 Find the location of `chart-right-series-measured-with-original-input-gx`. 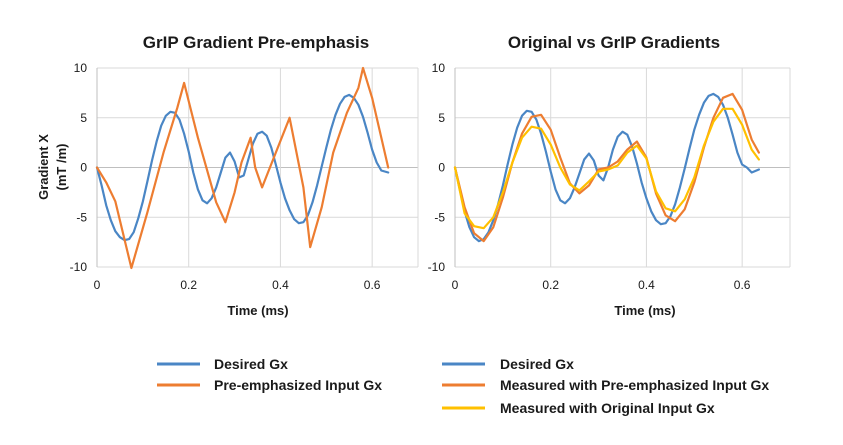

chart-right-series-measured-with-original-input-gx is located at coordinates (607, 168).